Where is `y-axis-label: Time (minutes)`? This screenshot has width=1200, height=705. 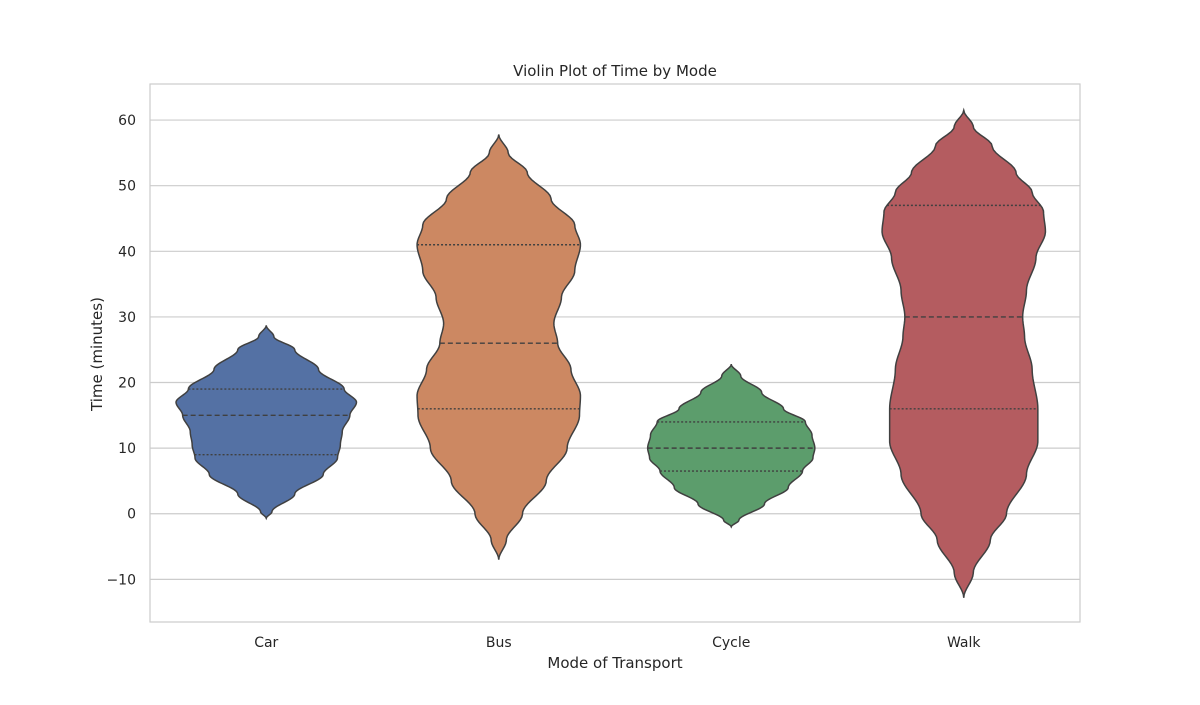 y-axis-label: Time (minutes) is located at coordinates (97, 354).